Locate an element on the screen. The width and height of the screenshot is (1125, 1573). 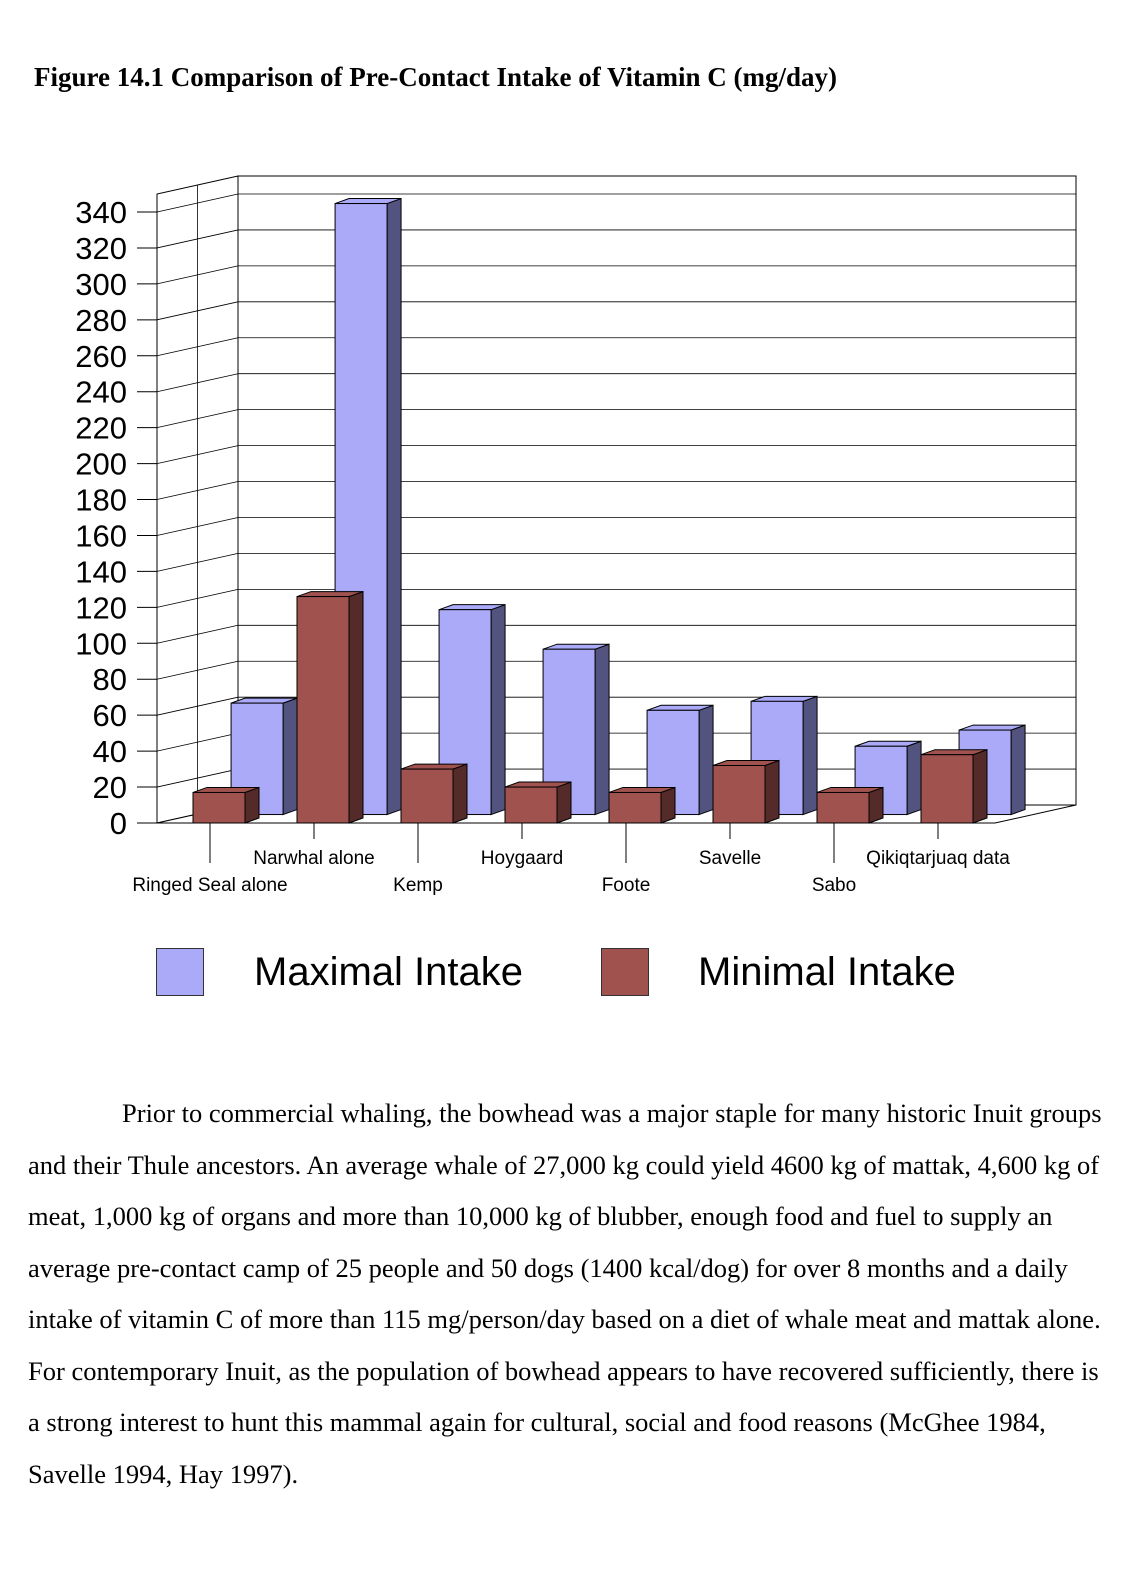
x-tick-label: Narwhal alone is located at coordinates (313, 858).